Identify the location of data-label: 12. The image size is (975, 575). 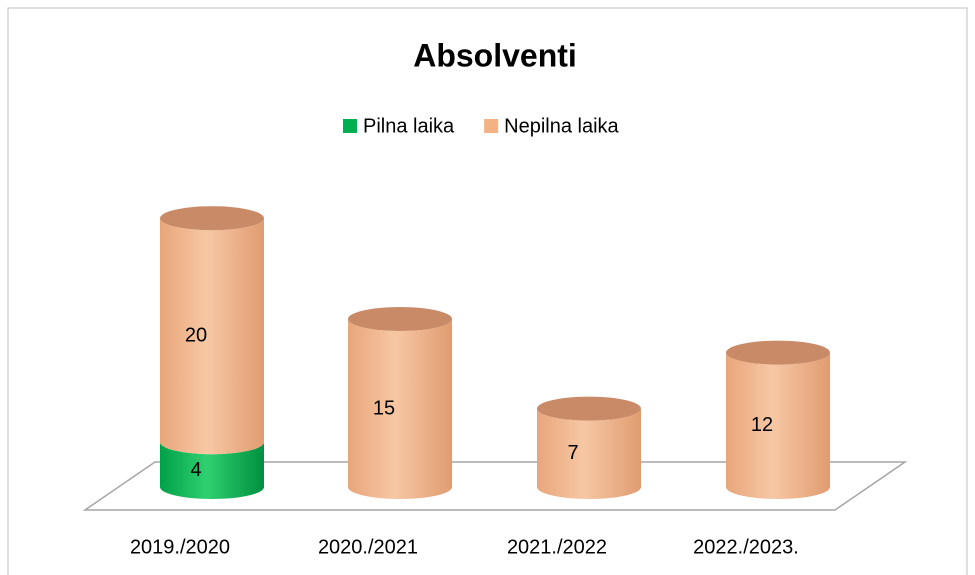
(762, 425).